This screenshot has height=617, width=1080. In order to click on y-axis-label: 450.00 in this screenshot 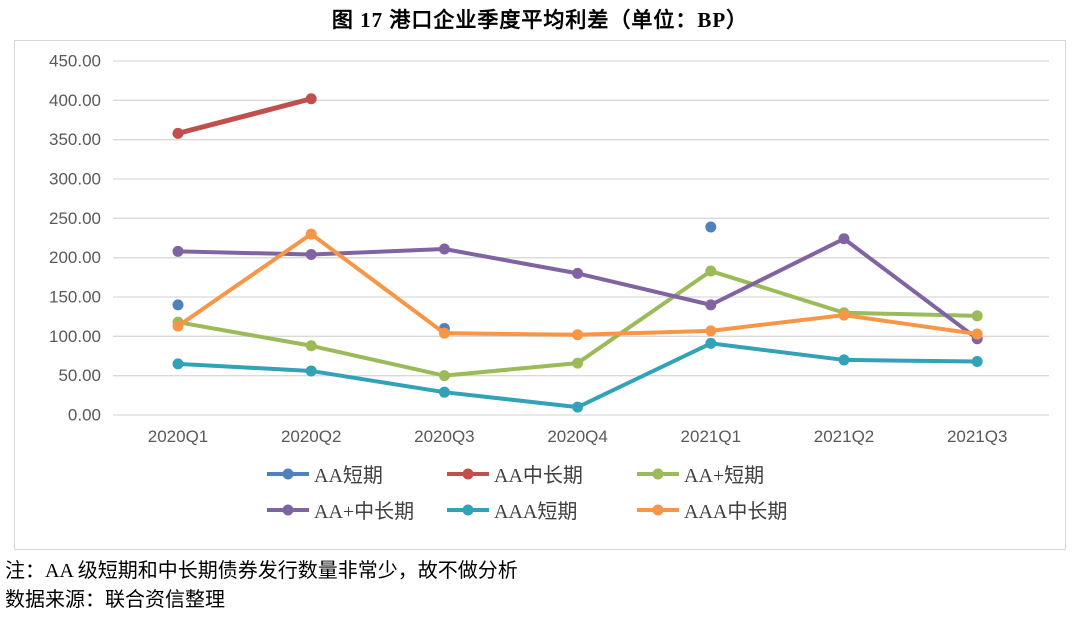, I will do `click(75, 61)`.